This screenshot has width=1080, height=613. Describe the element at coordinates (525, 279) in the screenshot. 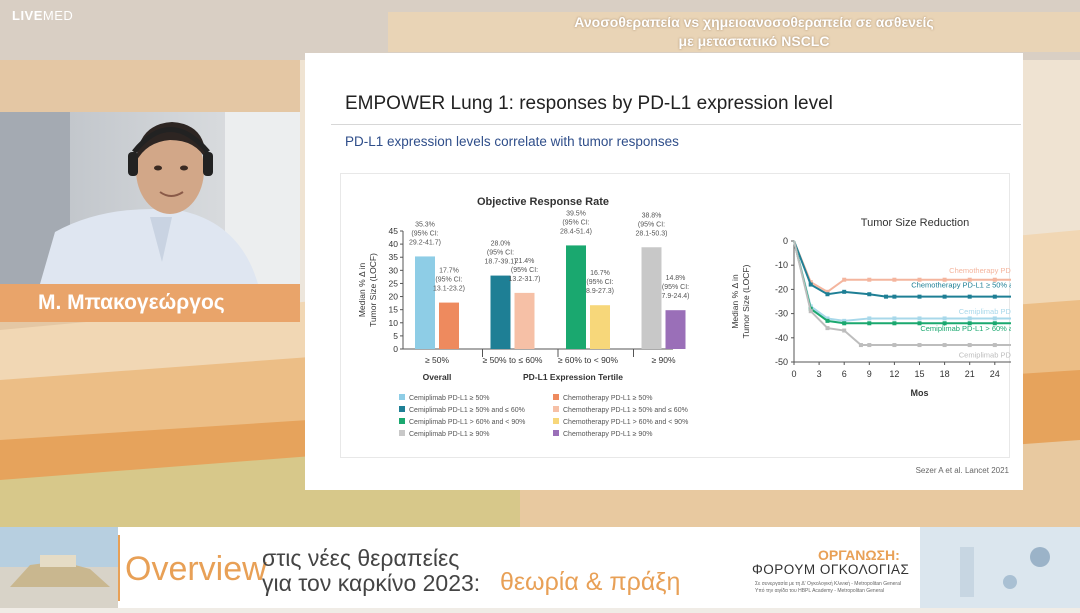

I see `bar-data-label-range: 13.2-31.7)` at that location.